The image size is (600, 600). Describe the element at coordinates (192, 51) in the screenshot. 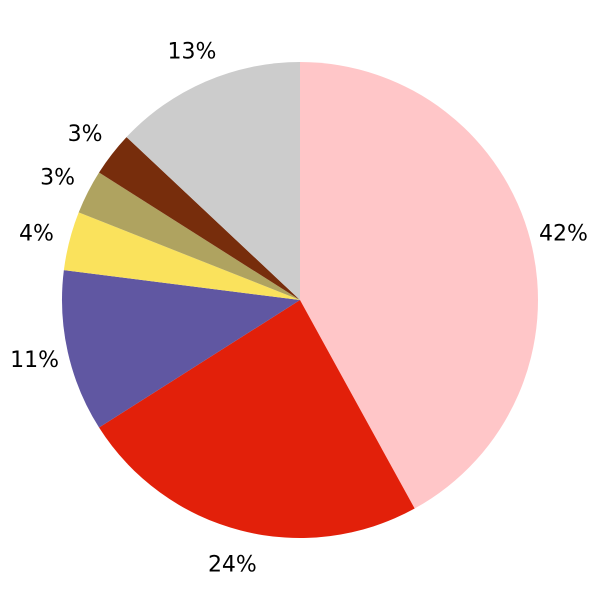

I see `pie-slice-label: 13%` at that location.